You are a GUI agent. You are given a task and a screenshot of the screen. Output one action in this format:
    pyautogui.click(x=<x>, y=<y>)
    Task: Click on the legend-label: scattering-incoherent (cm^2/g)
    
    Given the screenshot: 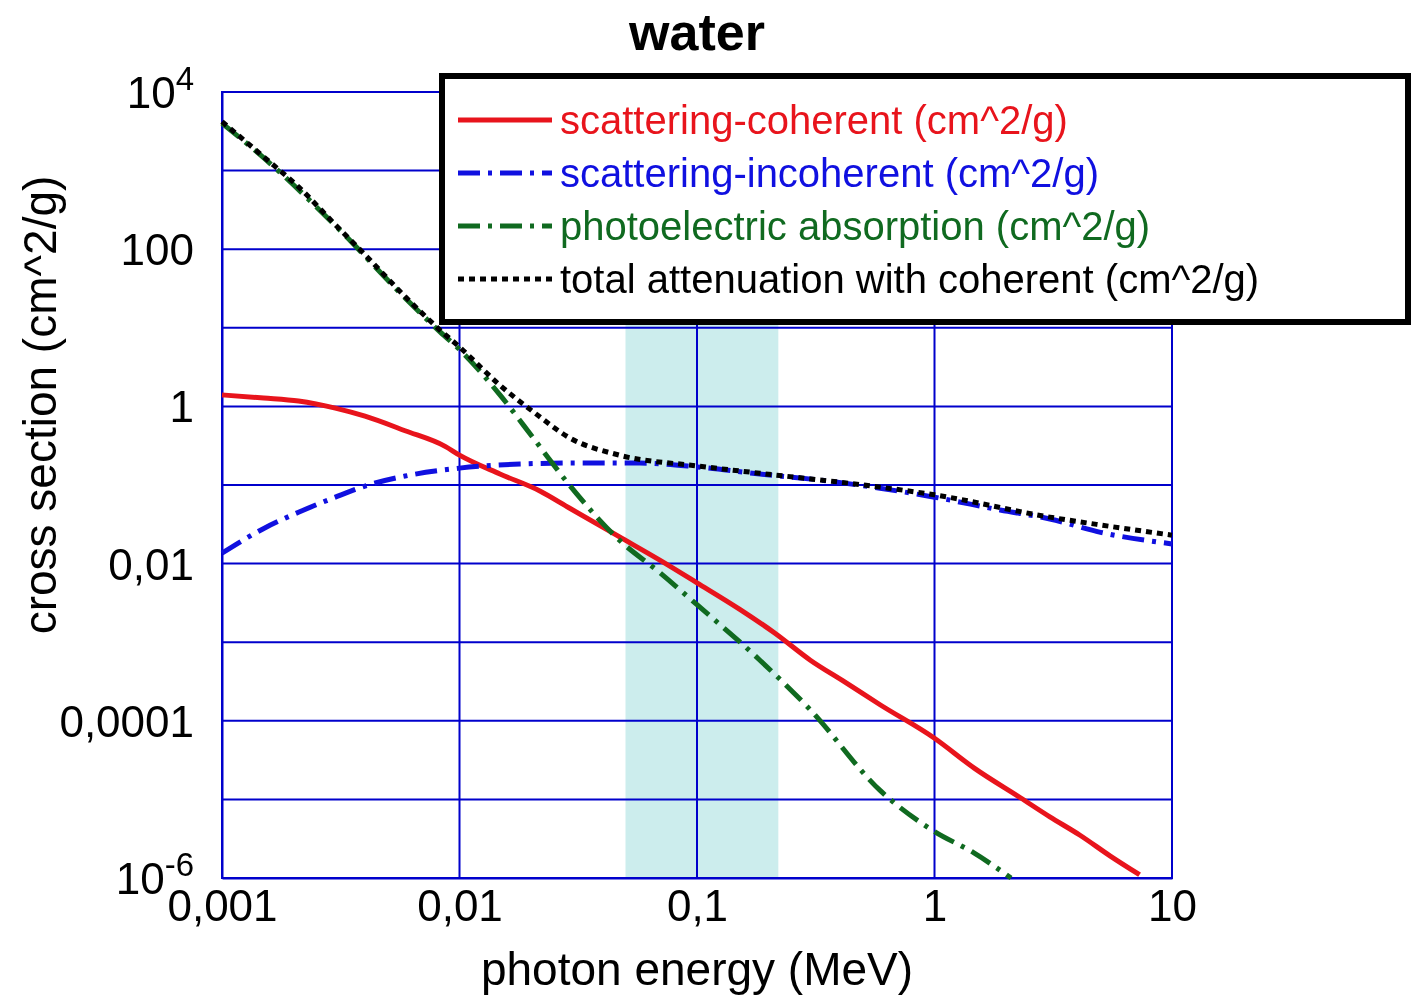 What is the action you would take?
    pyautogui.click(x=829, y=173)
    